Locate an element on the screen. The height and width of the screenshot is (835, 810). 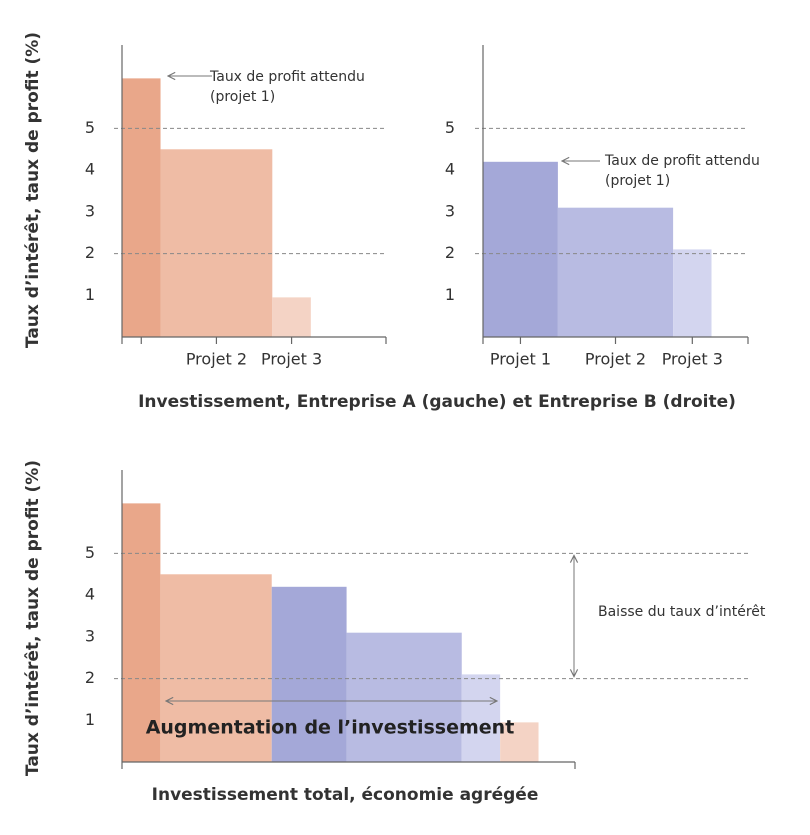
annotation: Augmentation de l’investissement is located at coordinates (330, 728).